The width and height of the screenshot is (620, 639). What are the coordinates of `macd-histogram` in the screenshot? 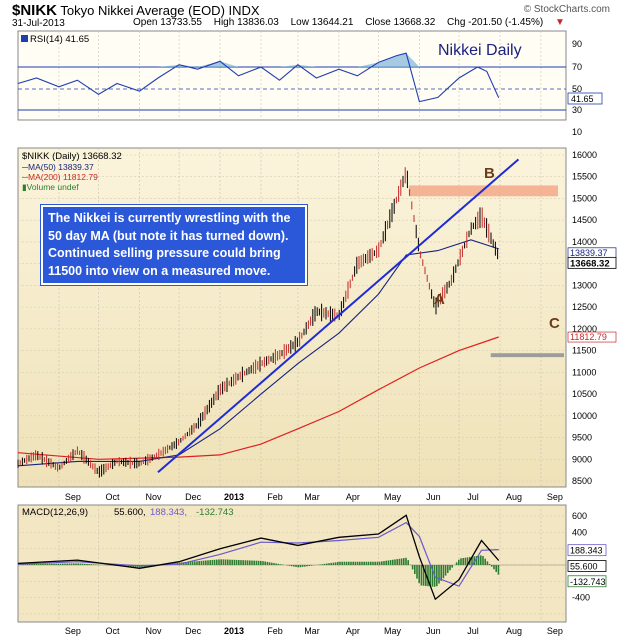 It's located at (259, 571).